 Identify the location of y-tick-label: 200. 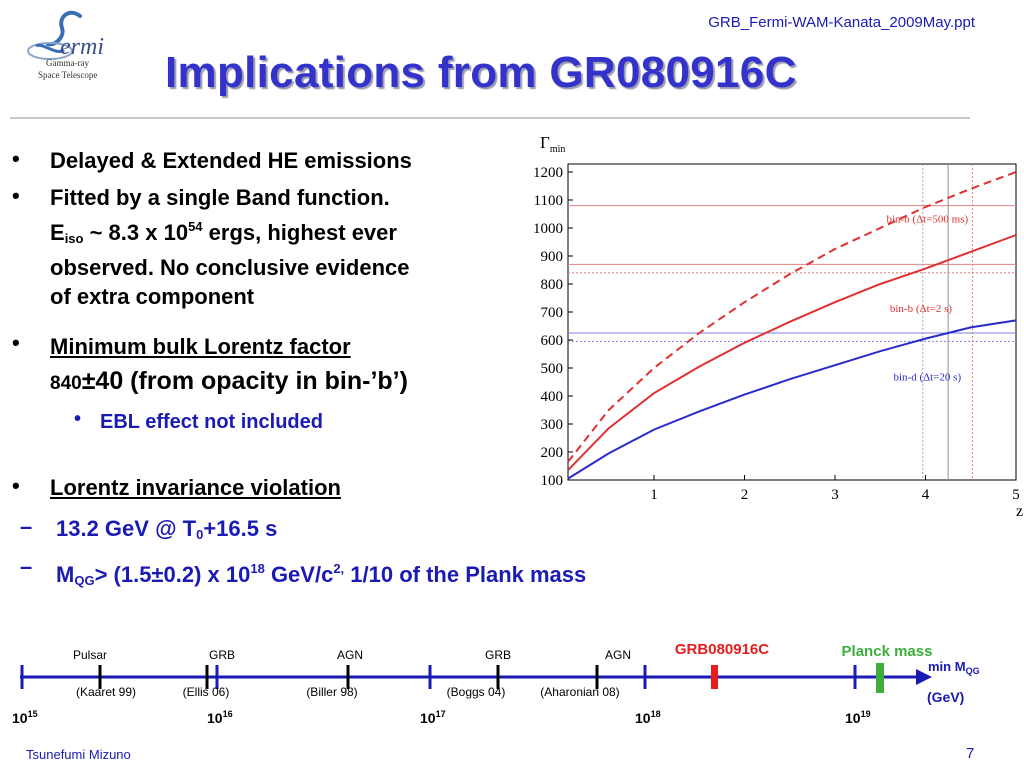
(552, 453).